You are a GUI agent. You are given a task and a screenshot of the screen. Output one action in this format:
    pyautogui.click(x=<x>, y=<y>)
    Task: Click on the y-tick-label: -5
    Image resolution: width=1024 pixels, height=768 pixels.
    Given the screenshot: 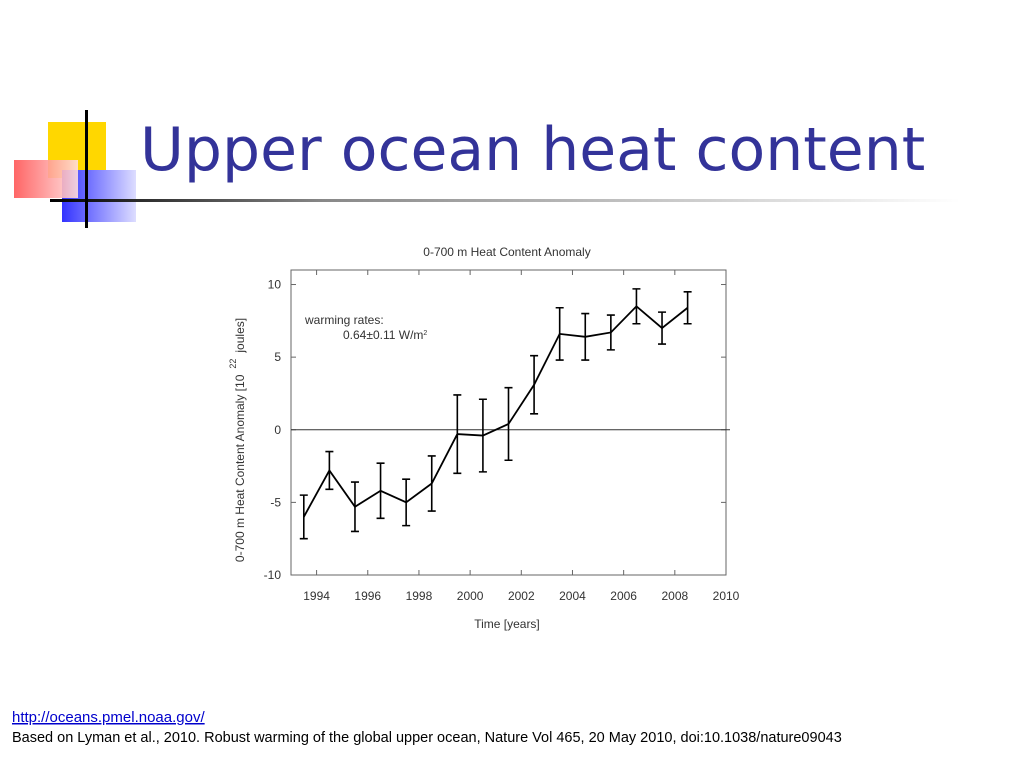 What is the action you would take?
    pyautogui.click(x=275, y=502)
    